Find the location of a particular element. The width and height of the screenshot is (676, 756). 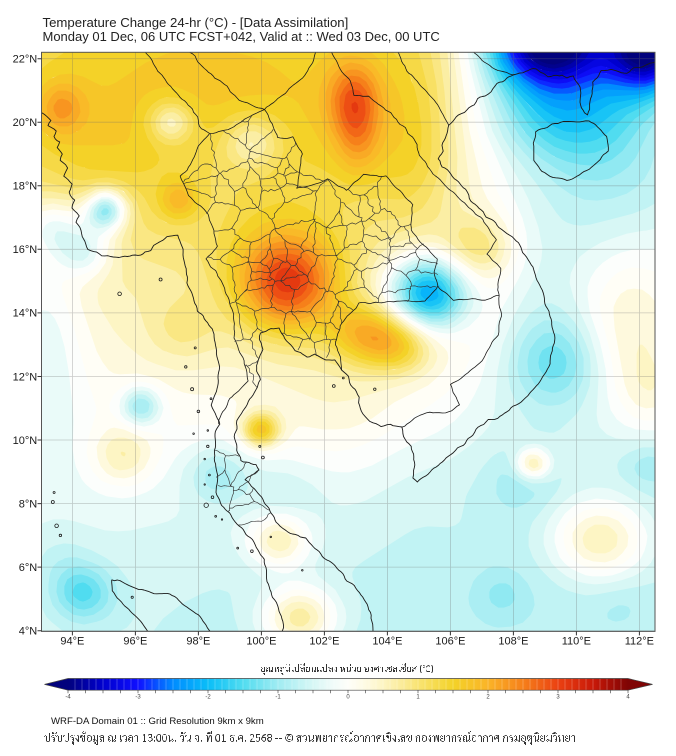

svg-text: 102°E is located at coordinates (324, 642).